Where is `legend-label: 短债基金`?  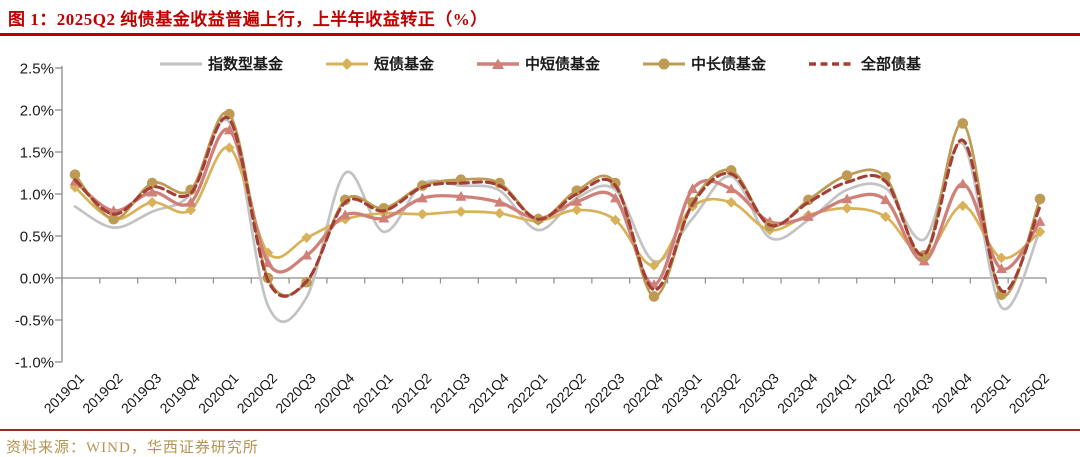 legend-label: 短债基金 is located at coordinates (403, 65).